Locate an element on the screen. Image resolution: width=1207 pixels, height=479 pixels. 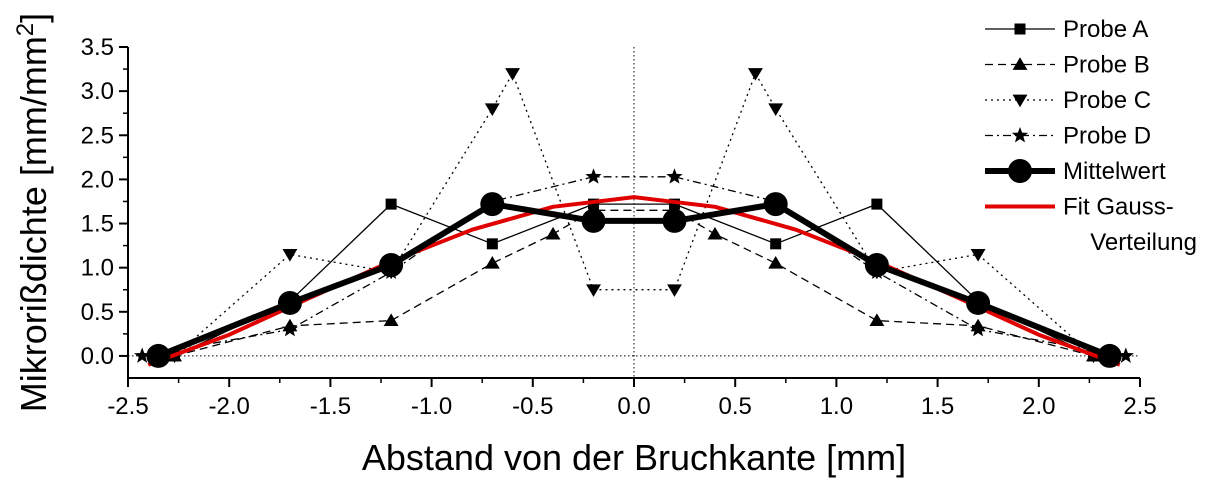
legend-item: Mittelwert is located at coordinates (1075, 171).